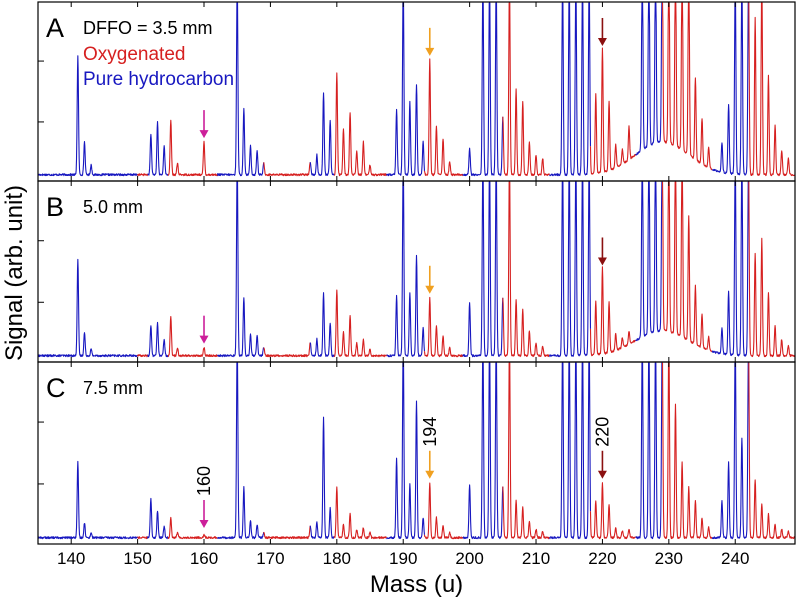 The width and height of the screenshot is (796, 604). I want to click on panel-b-letter: B, so click(55, 207).